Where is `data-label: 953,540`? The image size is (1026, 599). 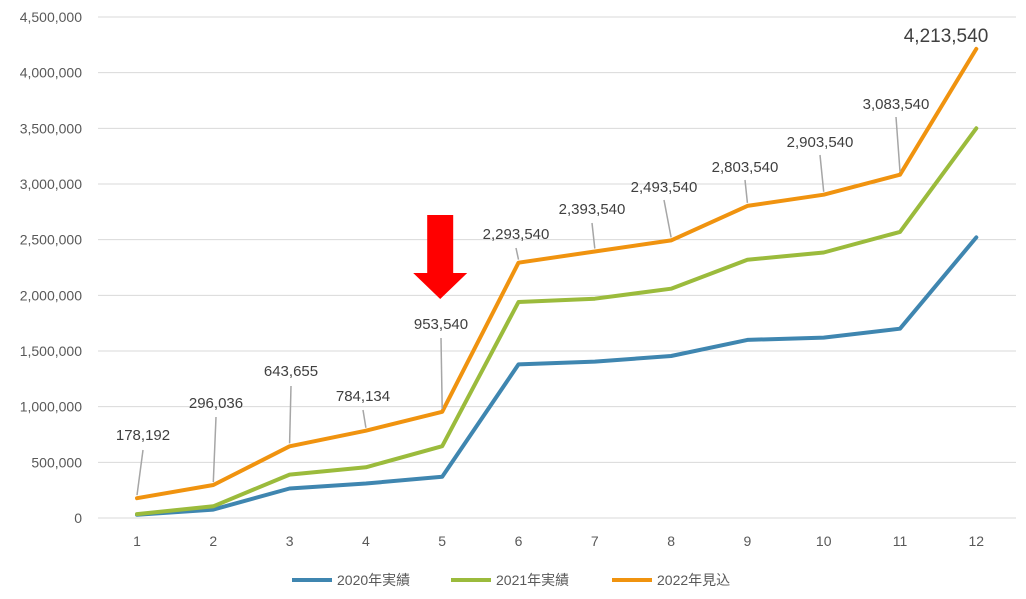
data-label: 953,540 is located at coordinates (441, 324).